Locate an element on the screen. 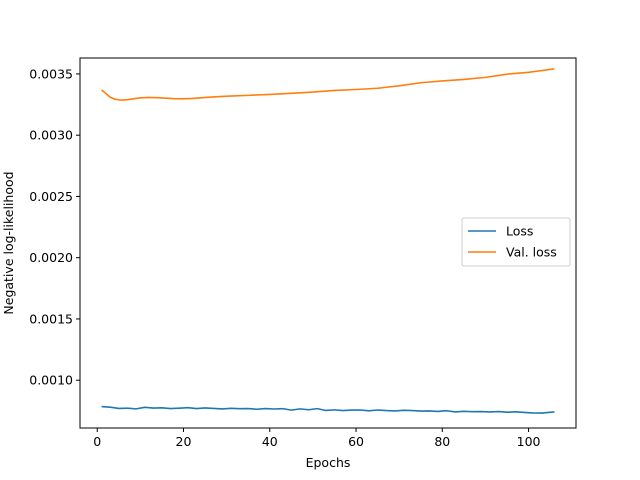  x-tick-label: 80 is located at coordinates (442, 441).